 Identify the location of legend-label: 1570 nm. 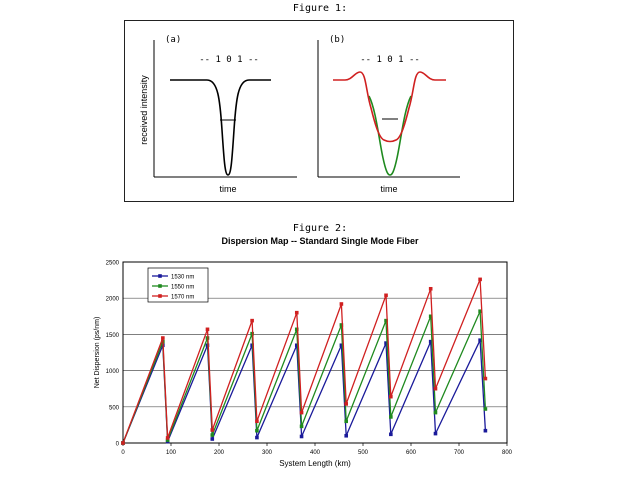
(182, 297).